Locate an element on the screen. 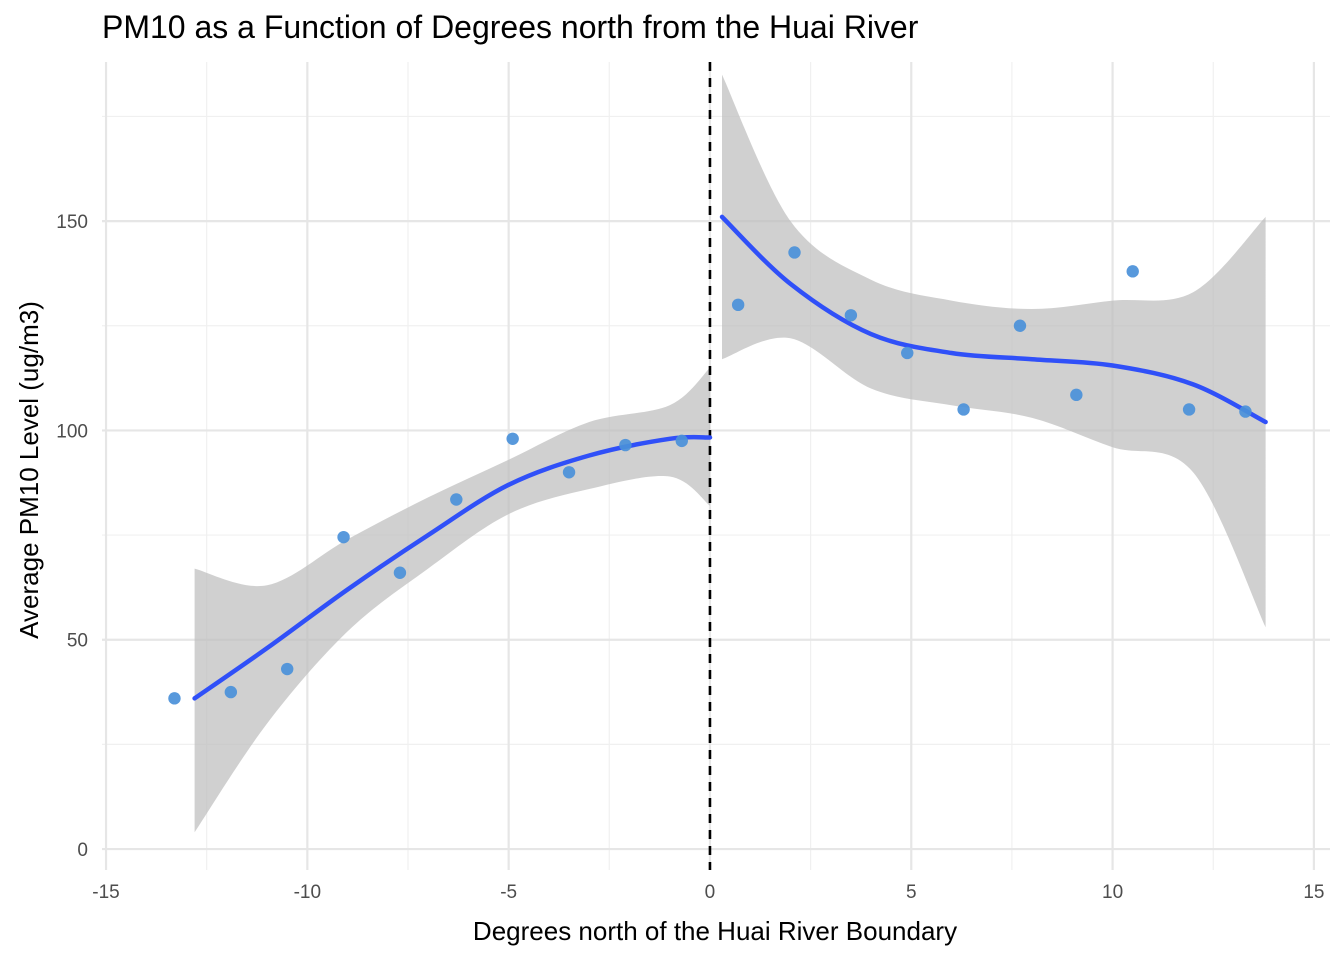  x-tick-label: -5 is located at coordinates (508, 892).